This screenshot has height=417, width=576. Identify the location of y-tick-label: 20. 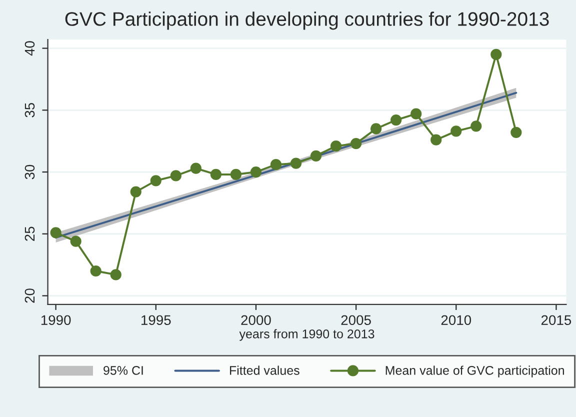
(29, 295).